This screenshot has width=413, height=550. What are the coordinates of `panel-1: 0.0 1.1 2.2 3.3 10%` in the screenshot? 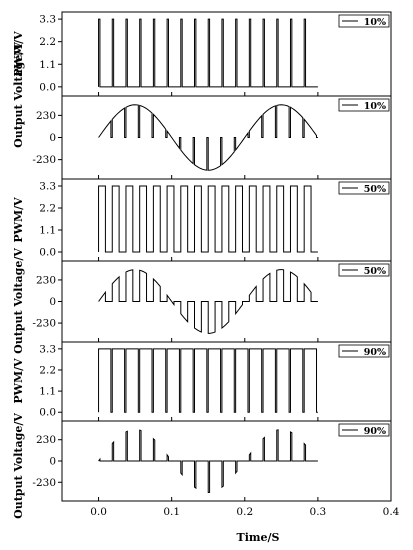 It's located at (215, 54).